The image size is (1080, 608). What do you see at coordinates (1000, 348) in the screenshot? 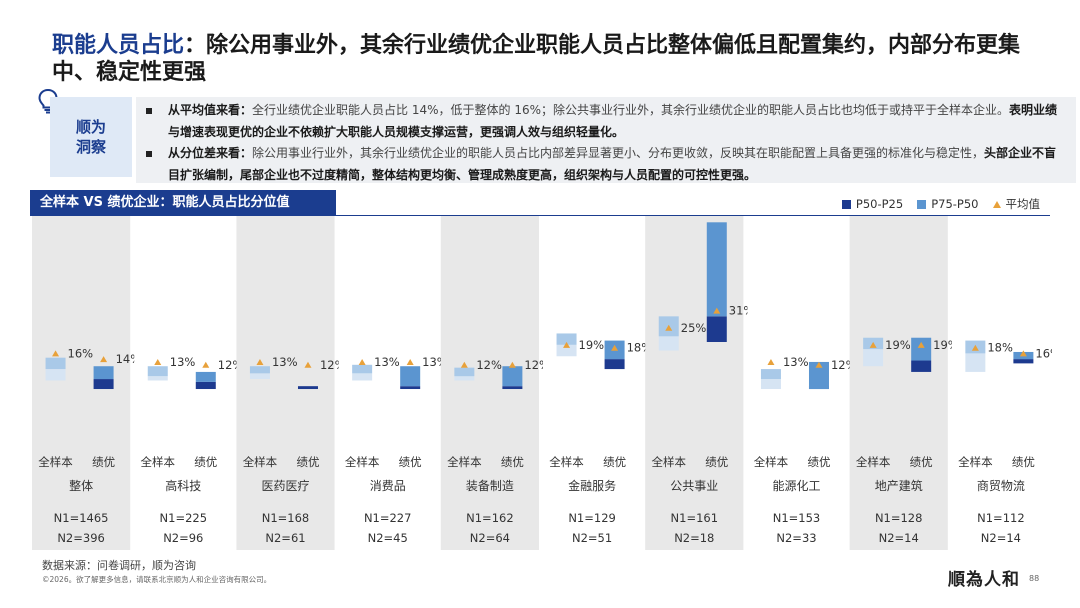
I see `average-label: 18%` at bounding box center [1000, 348].